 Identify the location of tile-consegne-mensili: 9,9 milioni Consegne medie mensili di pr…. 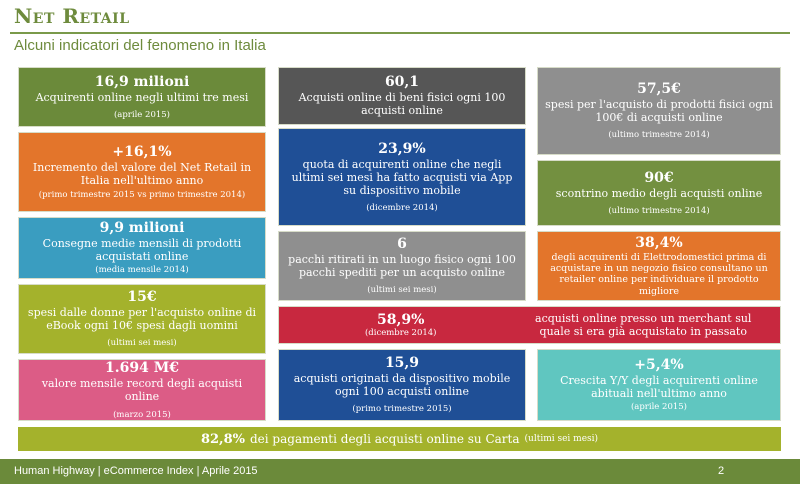
(142, 248).